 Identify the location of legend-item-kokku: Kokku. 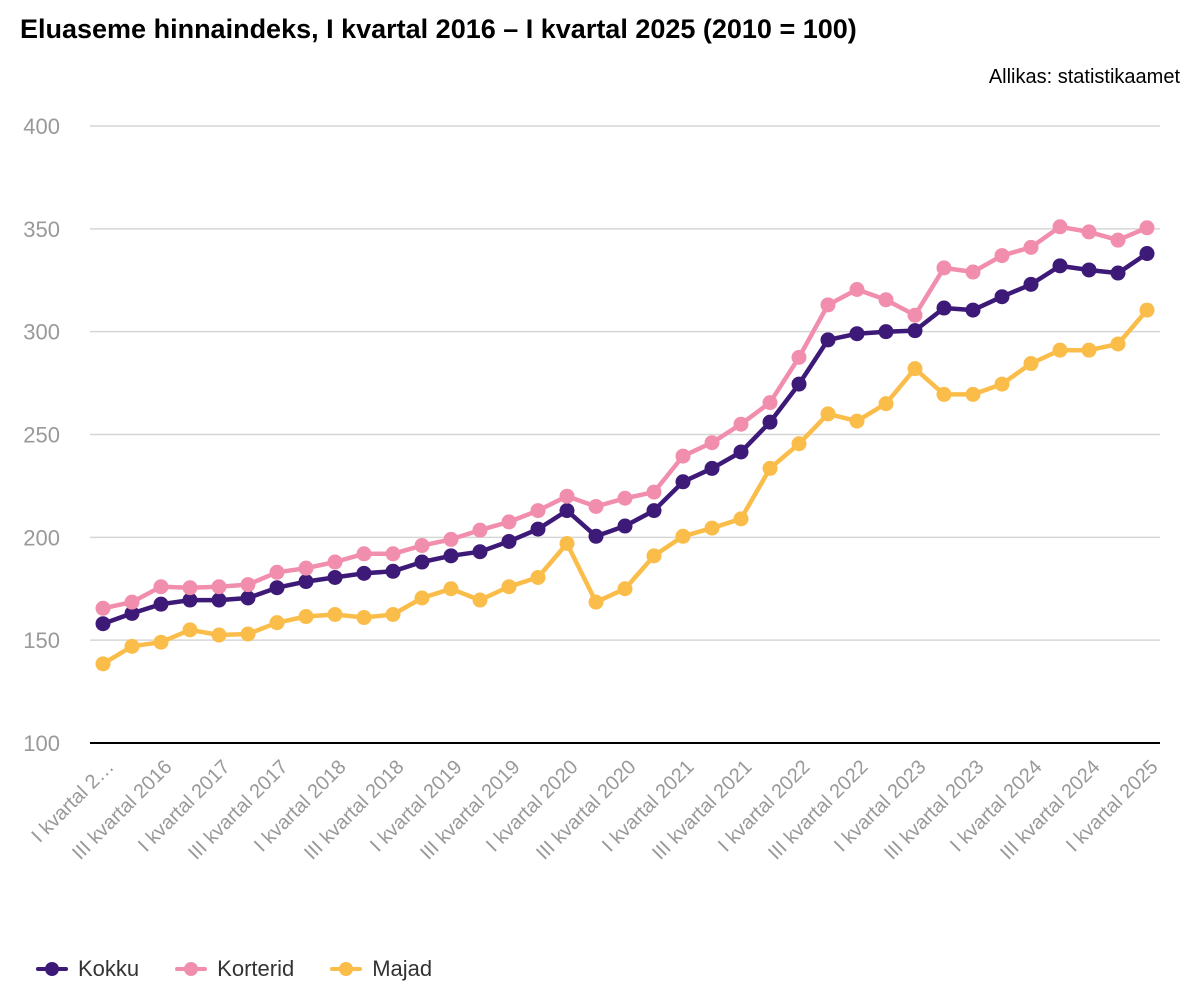
(87, 969).